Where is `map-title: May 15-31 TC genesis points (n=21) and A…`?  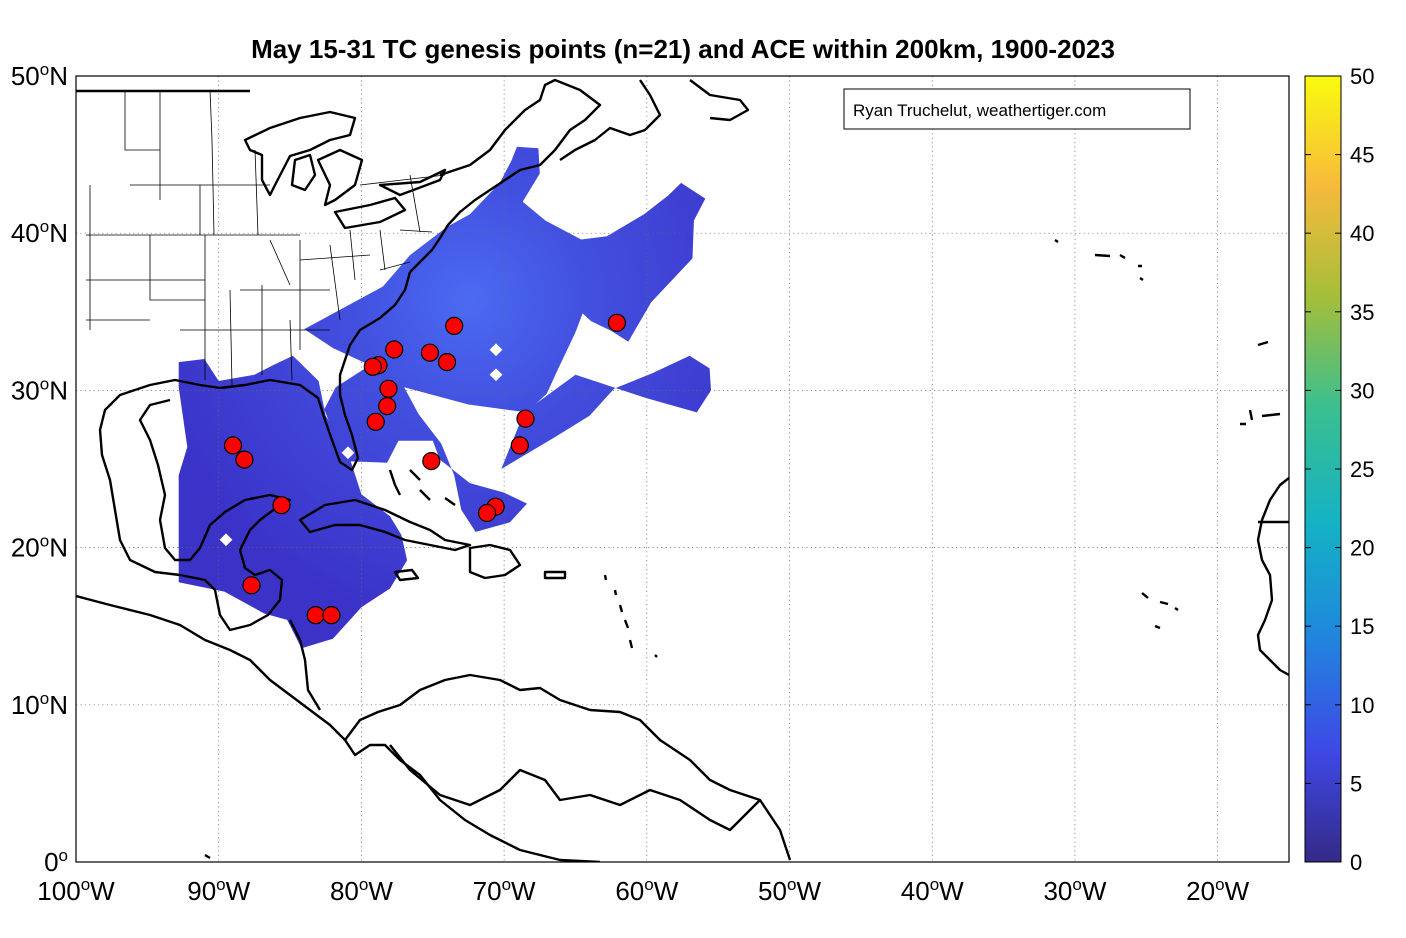 map-title: May 15-31 TC genesis points (n=21) and A… is located at coordinates (683, 49).